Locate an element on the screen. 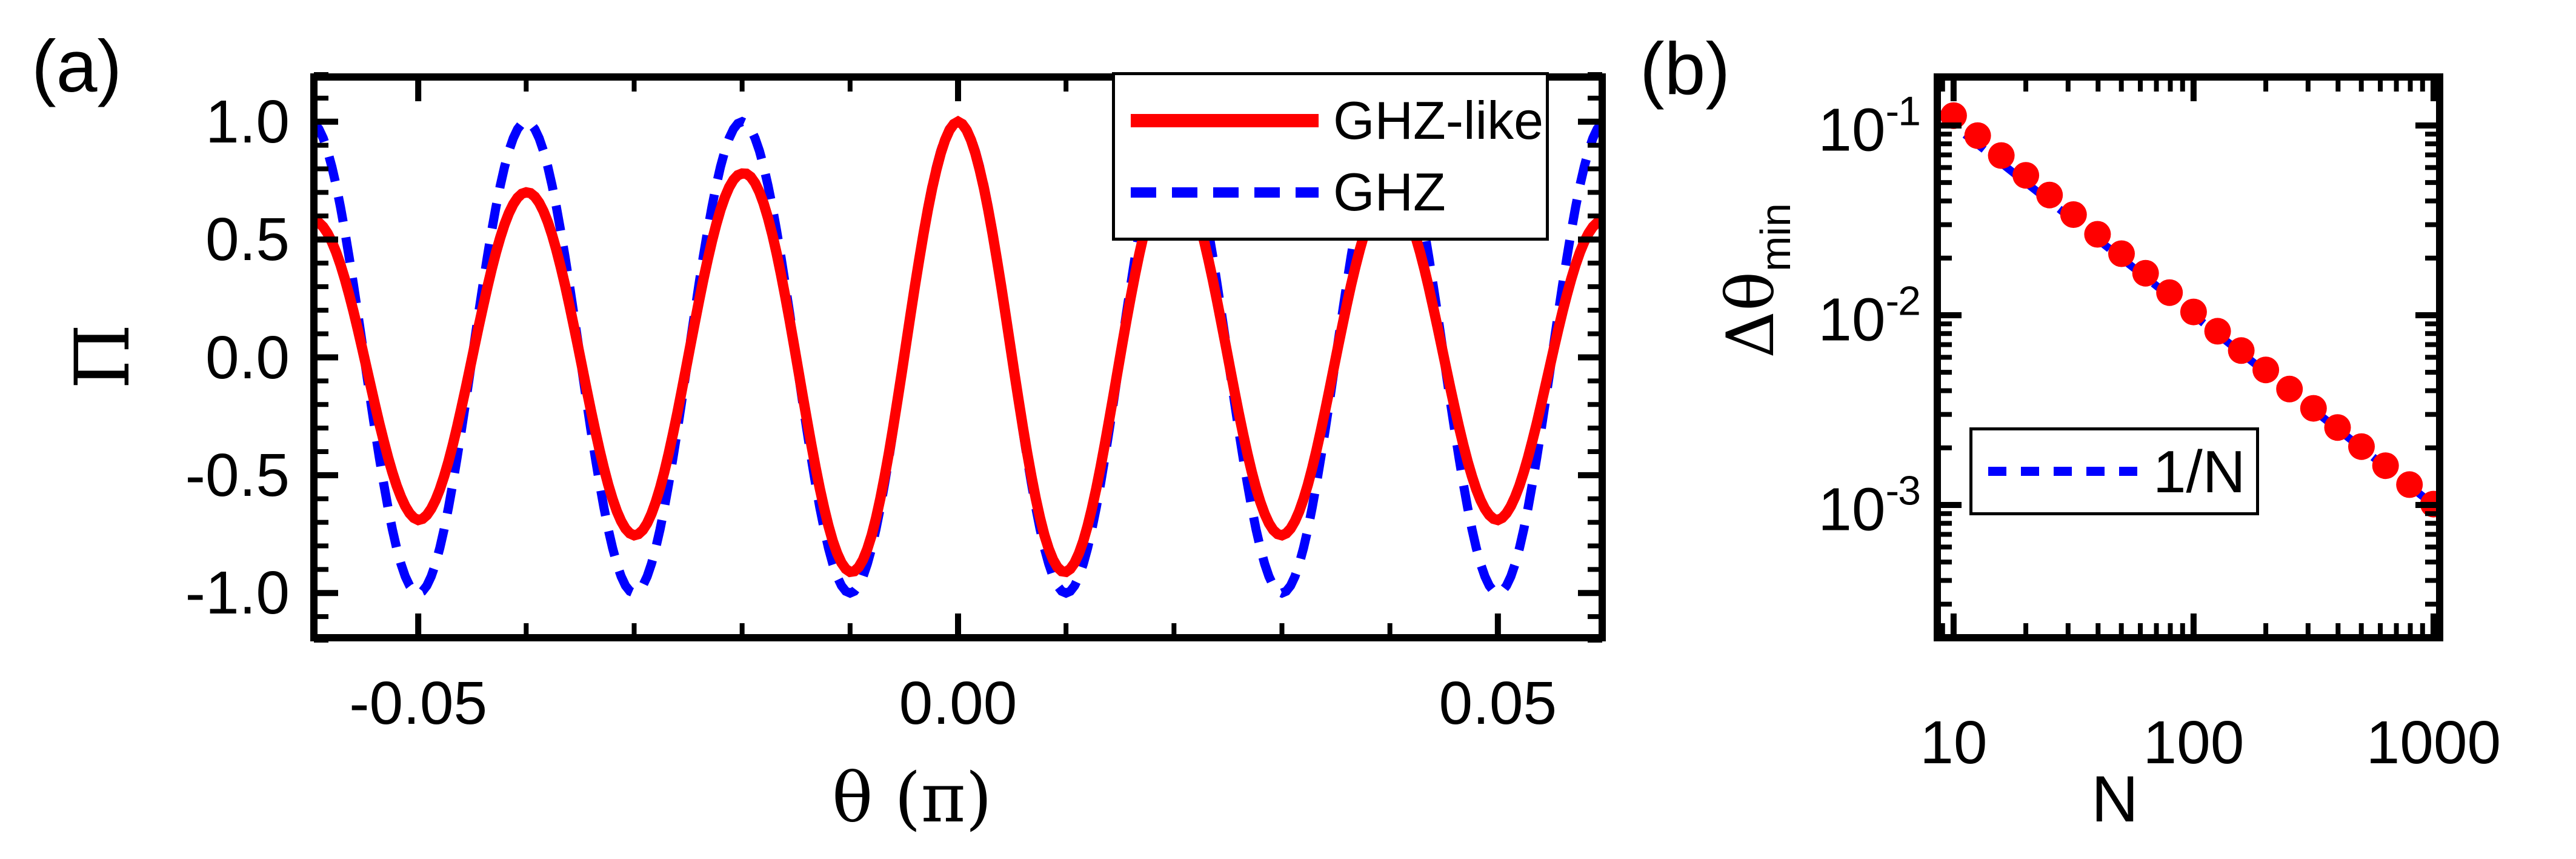 This screenshot has width=2576, height=859. panel-b-x-minor-ticks is located at coordinates (2182, 357).